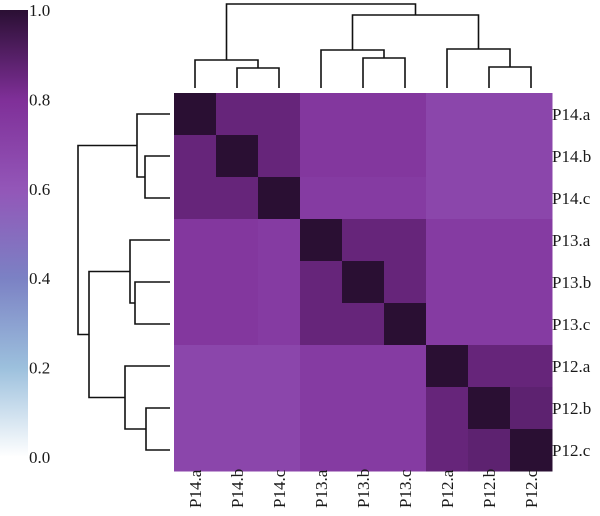  Describe the element at coordinates (39, 10) in the screenshot. I see `colorbar-tick-label: 1.0` at that location.